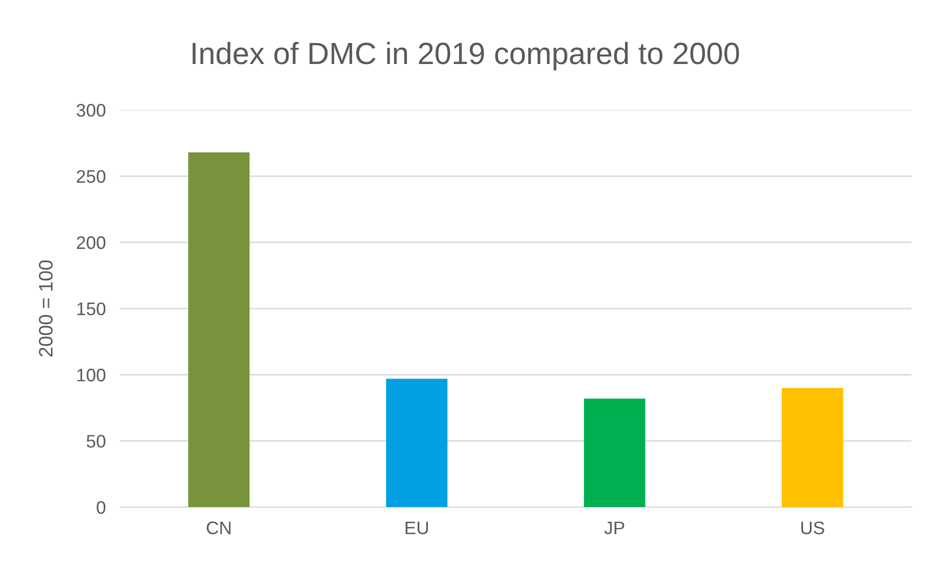 The height and width of the screenshot is (561, 930). What do you see at coordinates (91, 243) in the screenshot?
I see `y-tick-label: 200` at bounding box center [91, 243].